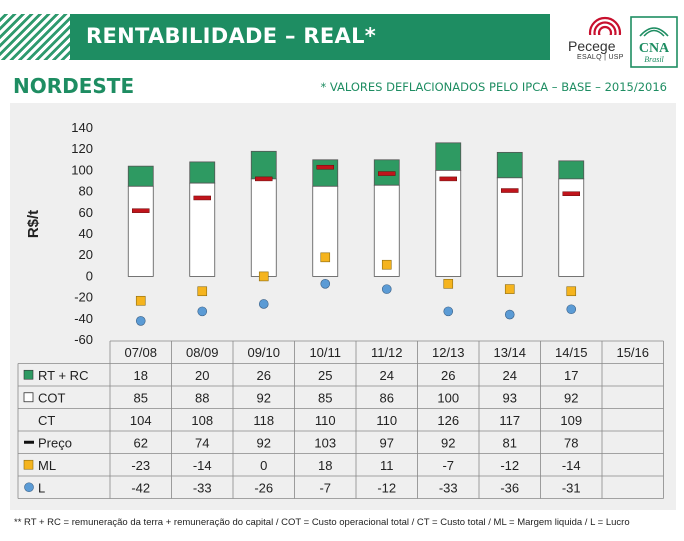  Describe the element at coordinates (63, 375) in the screenshot. I see `row-label-rtrc: RT + RC` at that location.